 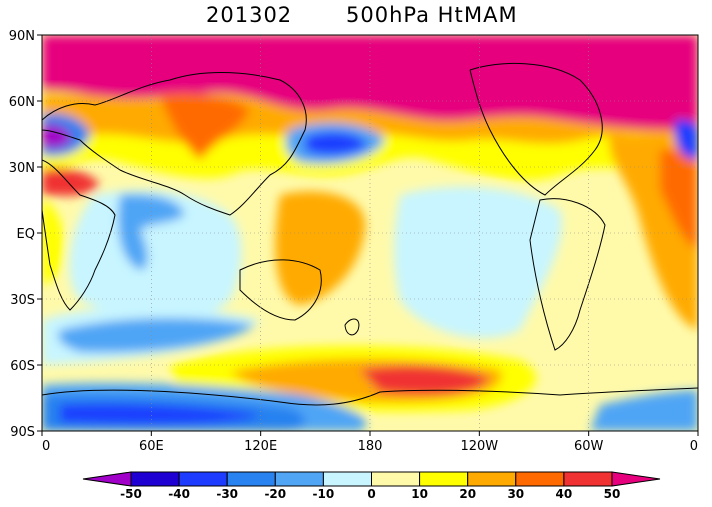 What do you see at coordinates (79, 235) in the screenshot?
I see `coast-africa` at bounding box center [79, 235].